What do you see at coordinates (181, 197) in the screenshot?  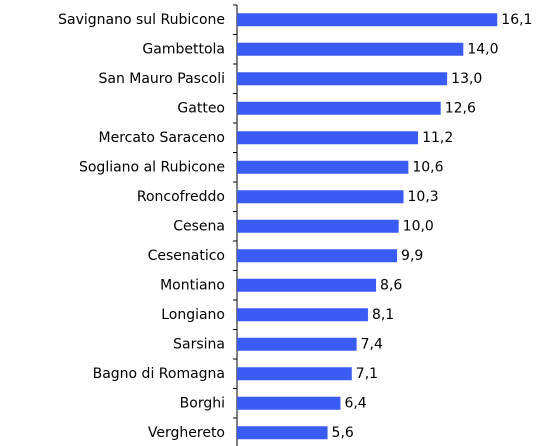 I see `category-label: Roncofreddo` at bounding box center [181, 197].